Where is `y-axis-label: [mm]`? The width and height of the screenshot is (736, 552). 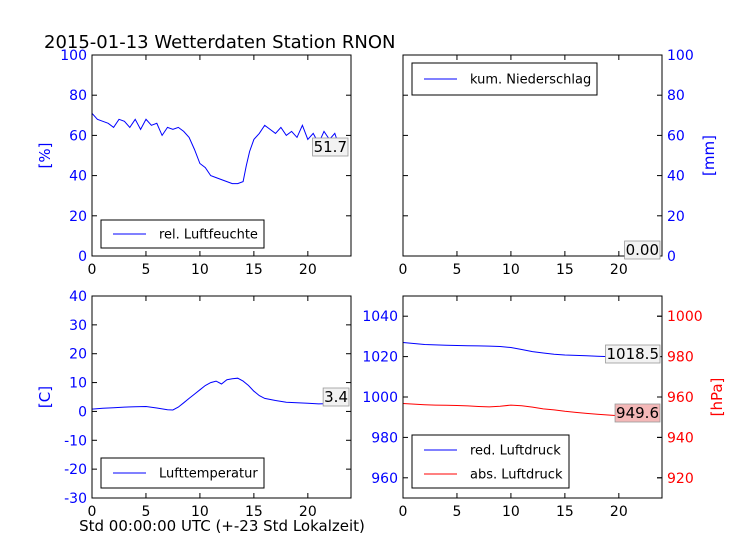
y-axis-label: [mm] is located at coordinates (709, 155).